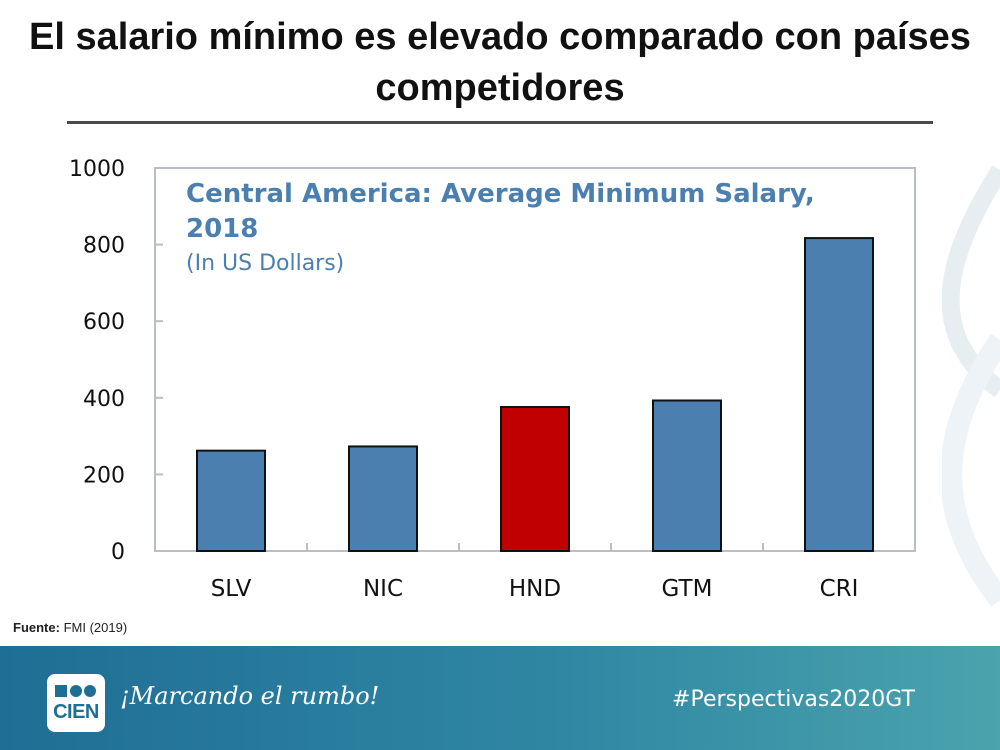 This screenshot has width=1000, height=750. What do you see at coordinates (535, 478) in the screenshot?
I see `bar-hnd` at bounding box center [535, 478].